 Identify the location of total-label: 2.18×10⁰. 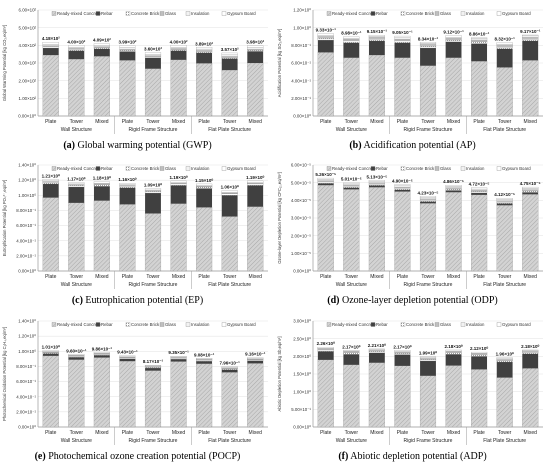
(453, 346).